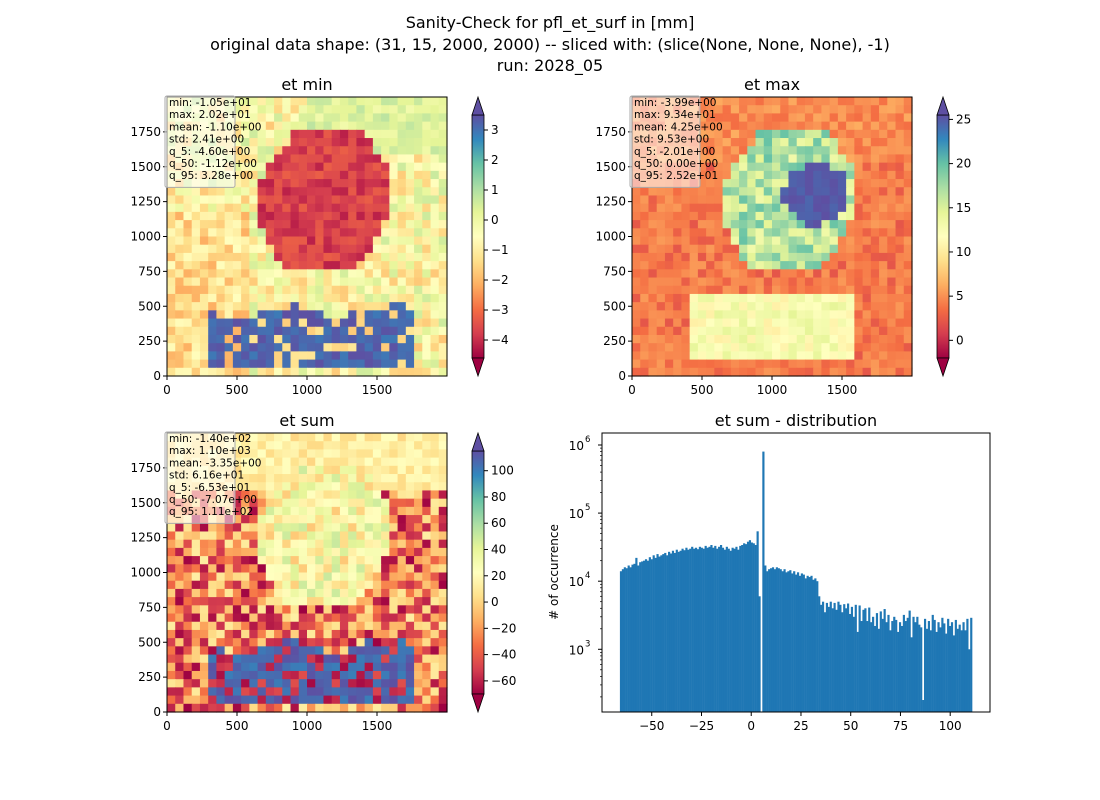 The width and height of the screenshot is (1100, 800). Describe the element at coordinates (206, 140) in the screenshot. I see `stats-line: std: 2.41e+00` at that location.